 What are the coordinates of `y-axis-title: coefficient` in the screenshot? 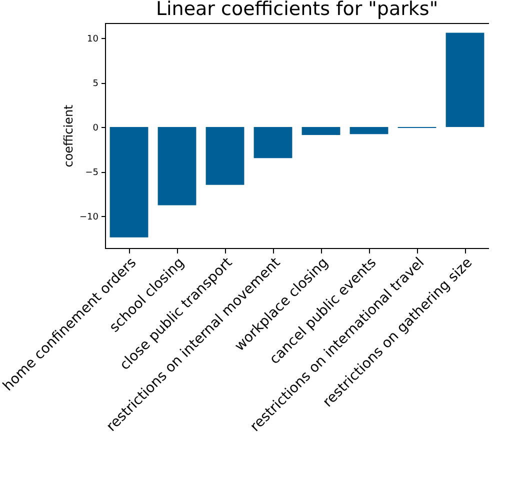 It's located at (69, 136).